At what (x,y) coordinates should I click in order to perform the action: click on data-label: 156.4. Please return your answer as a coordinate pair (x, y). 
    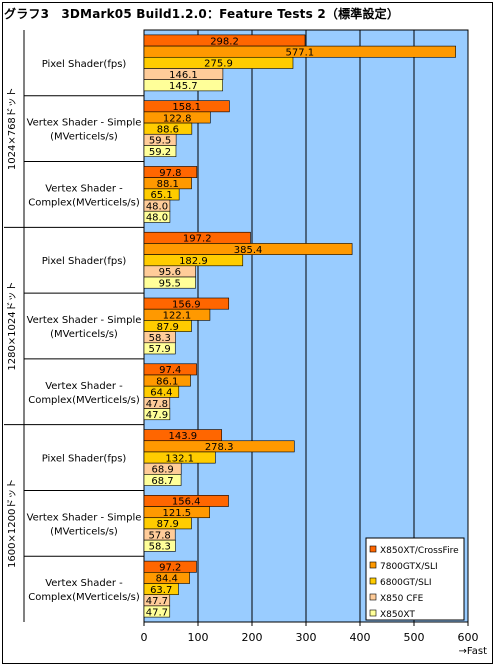
    Looking at the image, I should click on (186, 502).